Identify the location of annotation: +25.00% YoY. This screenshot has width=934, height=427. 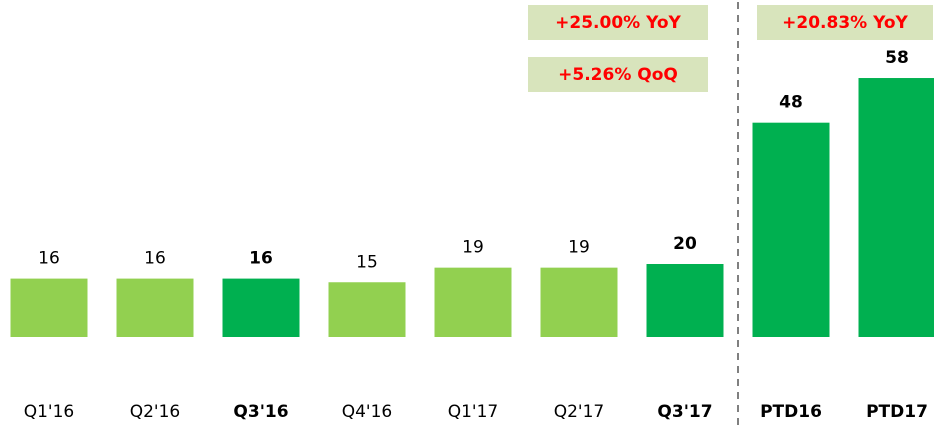
(618, 23).